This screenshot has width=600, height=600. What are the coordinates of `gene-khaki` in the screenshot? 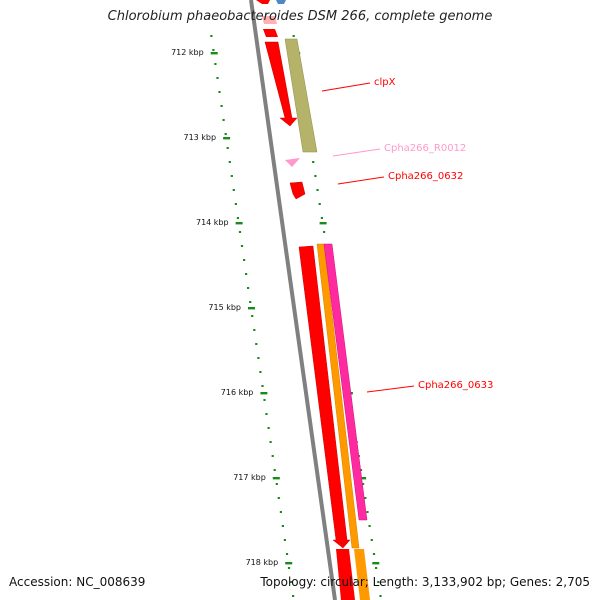 It's located at (301, 95).